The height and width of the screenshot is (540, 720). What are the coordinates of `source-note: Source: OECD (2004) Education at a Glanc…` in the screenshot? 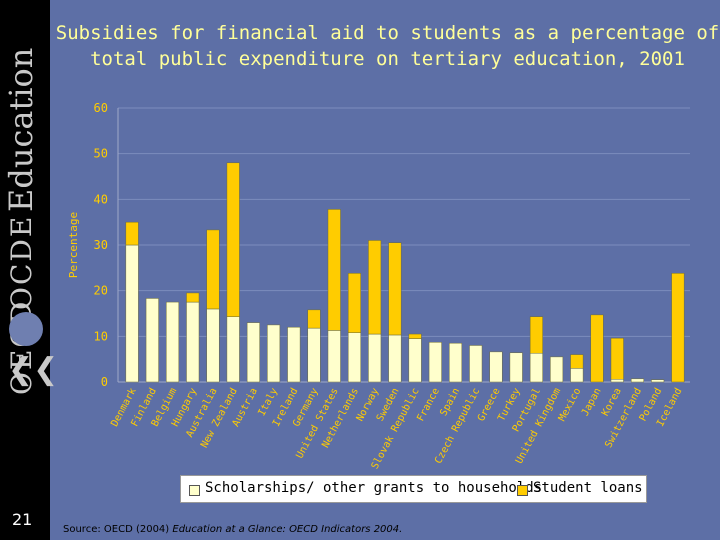 It's located at (232, 529).